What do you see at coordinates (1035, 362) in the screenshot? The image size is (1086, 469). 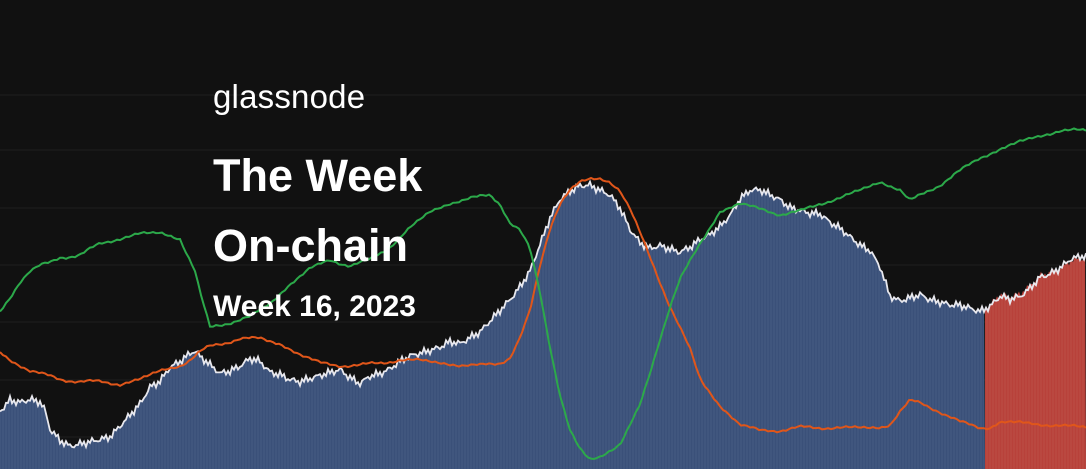 I see `price-area-highlight` at bounding box center [1035, 362].